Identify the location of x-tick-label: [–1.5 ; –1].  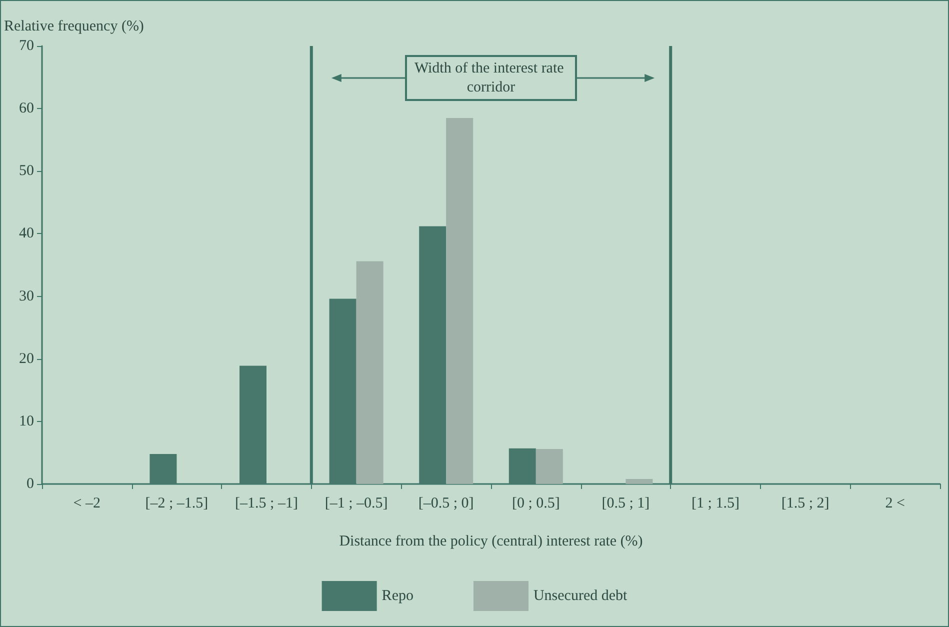
(266, 504).